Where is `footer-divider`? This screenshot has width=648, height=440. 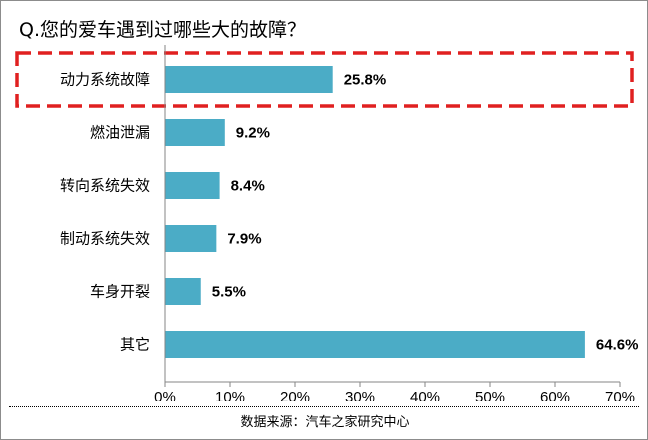 footer-divider is located at coordinates (324, 406).